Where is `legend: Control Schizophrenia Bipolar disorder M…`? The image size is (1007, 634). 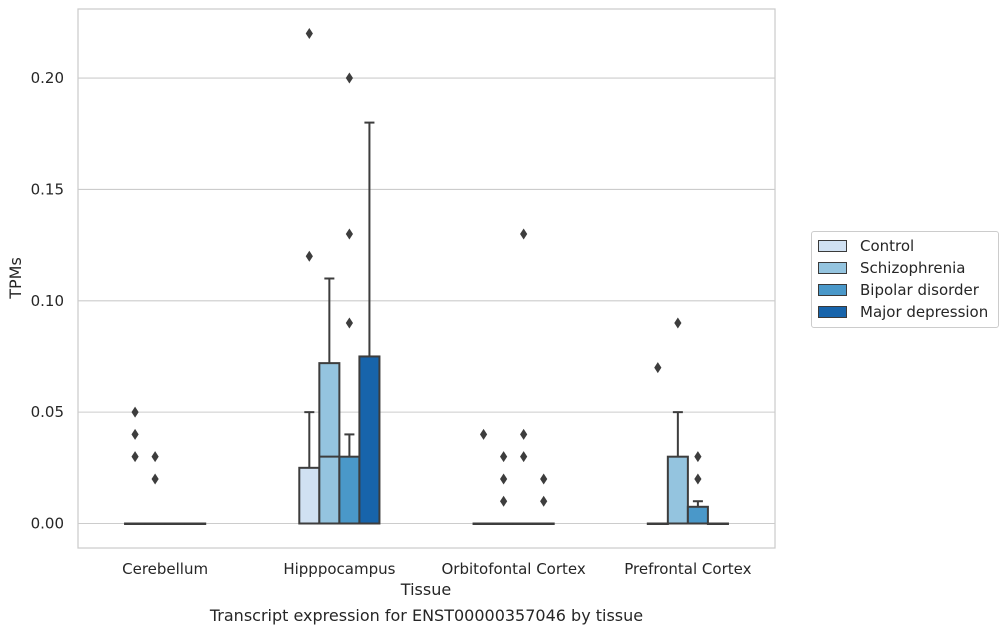
legend: Control Schizophrenia Bipolar disorder M… is located at coordinates (905, 279).